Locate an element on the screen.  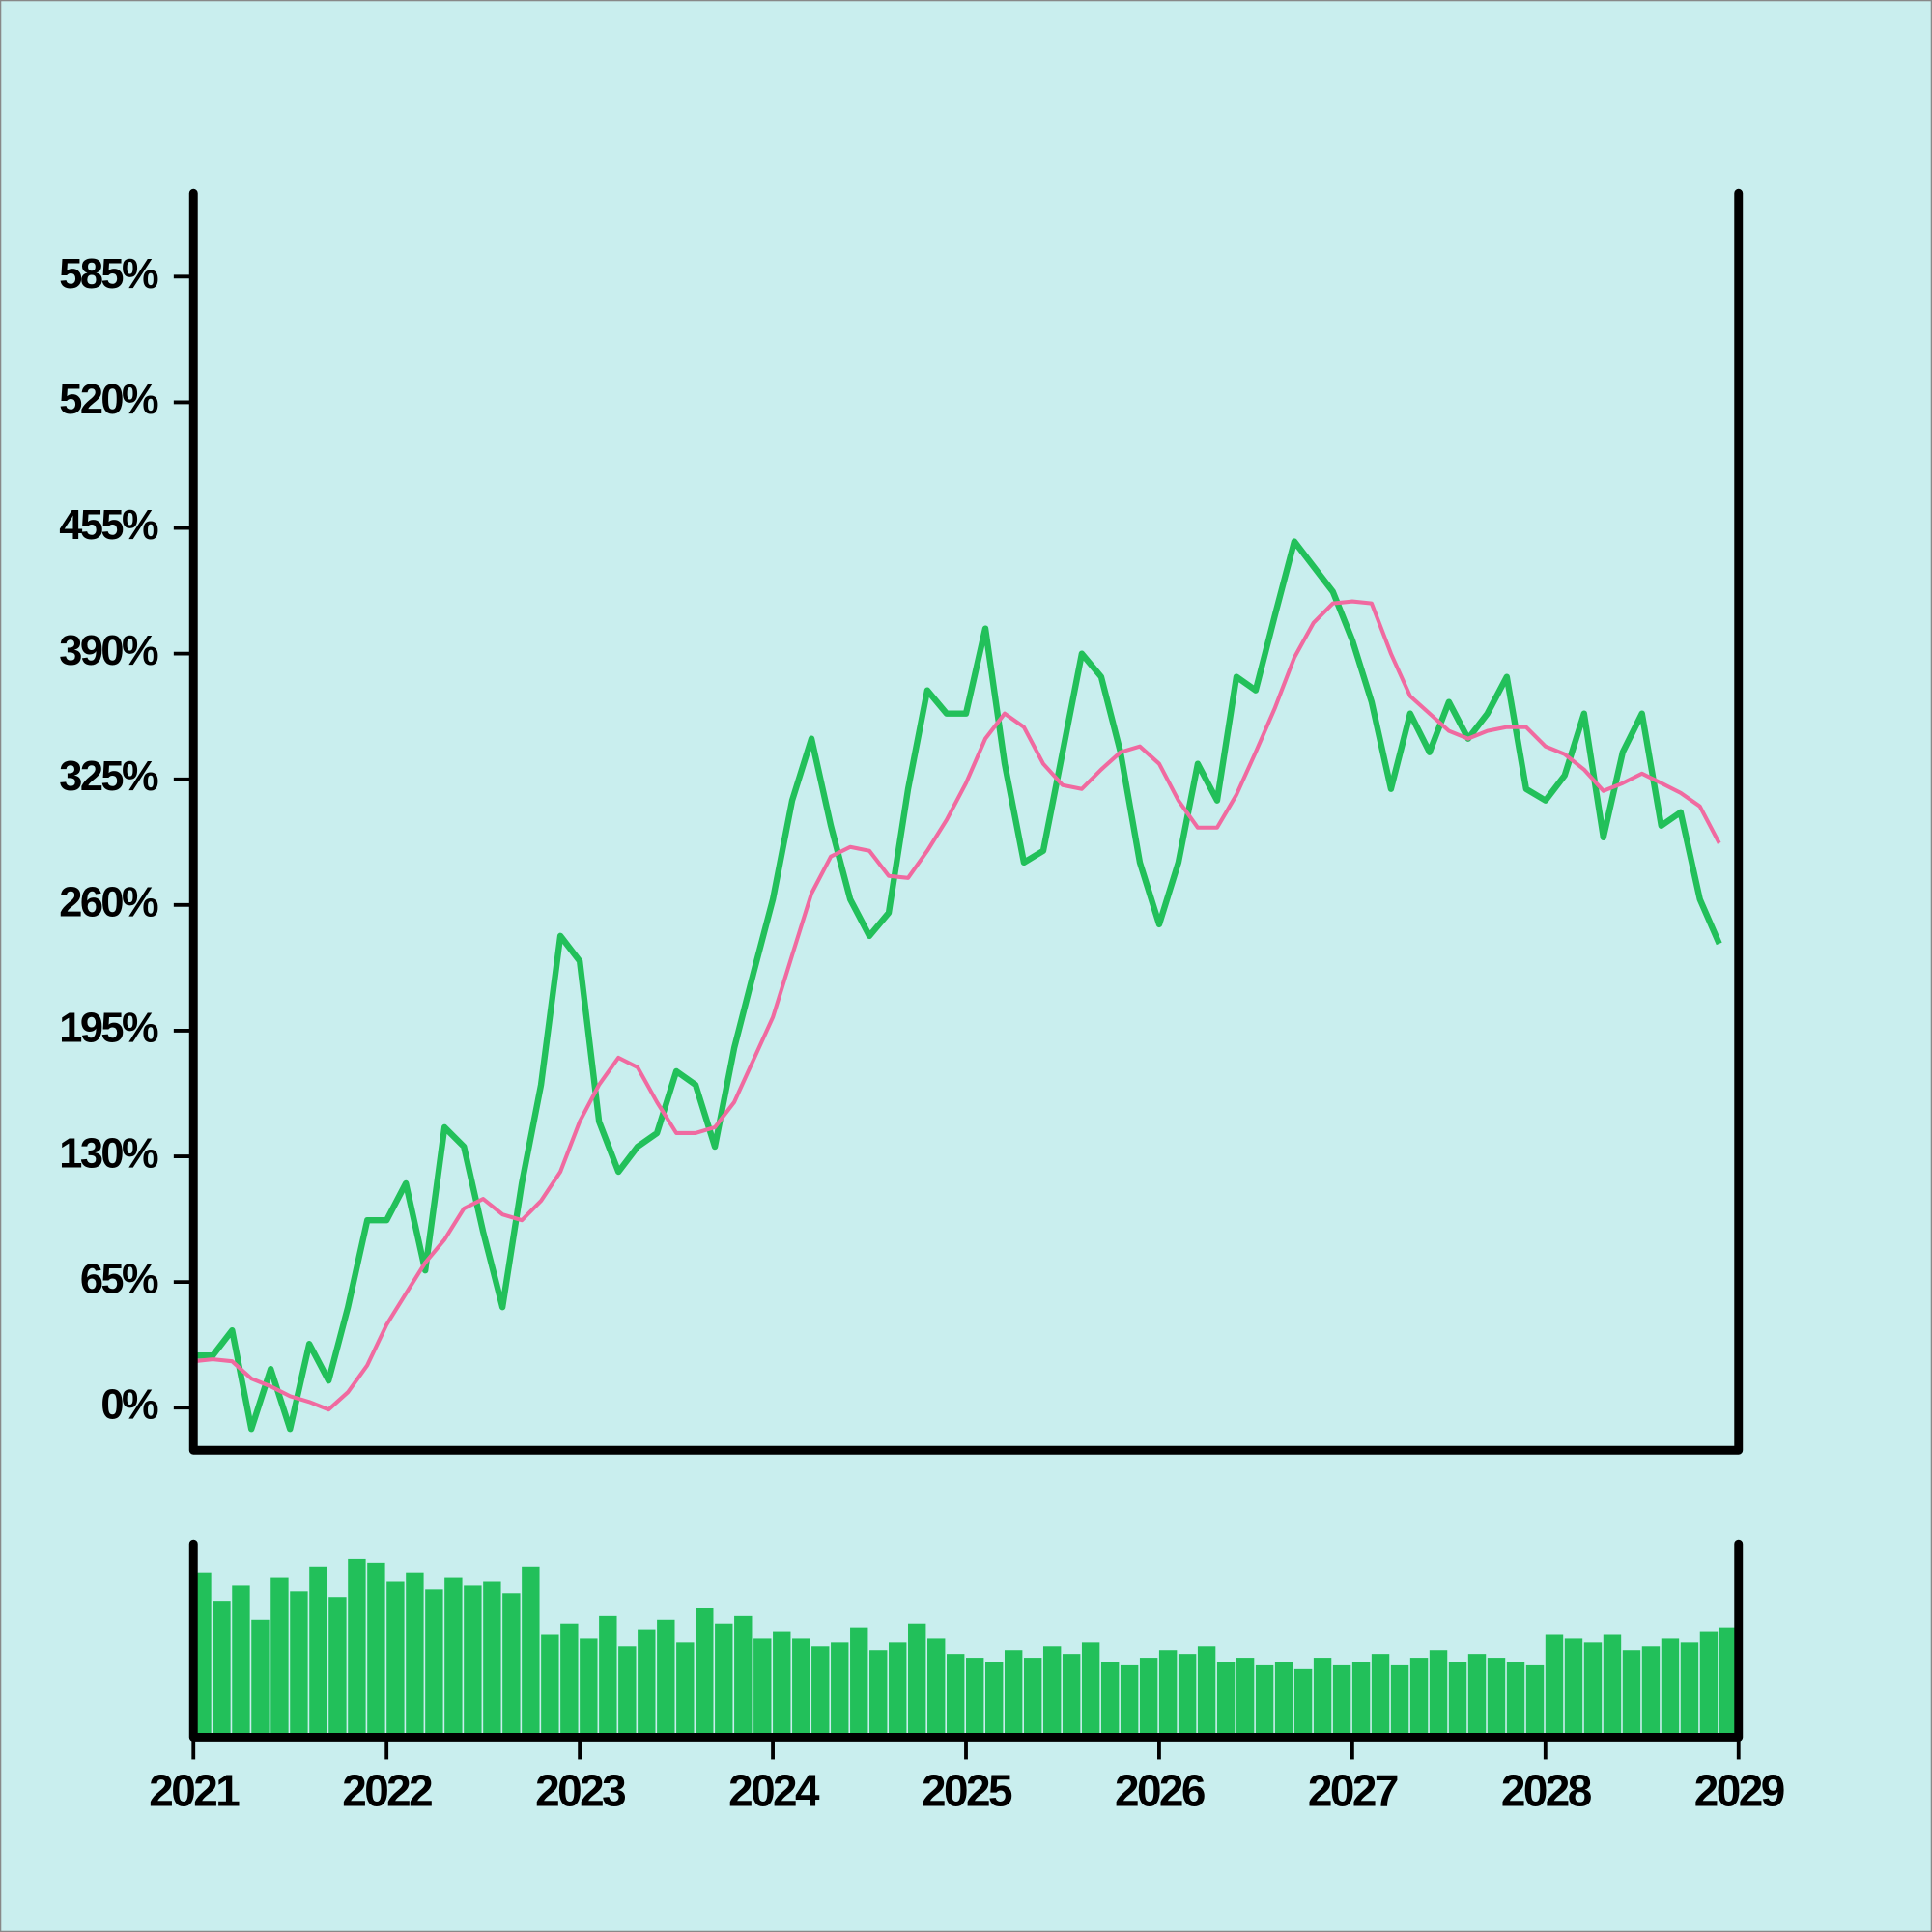
x-tick-label: 2023 is located at coordinates (580, 1790).